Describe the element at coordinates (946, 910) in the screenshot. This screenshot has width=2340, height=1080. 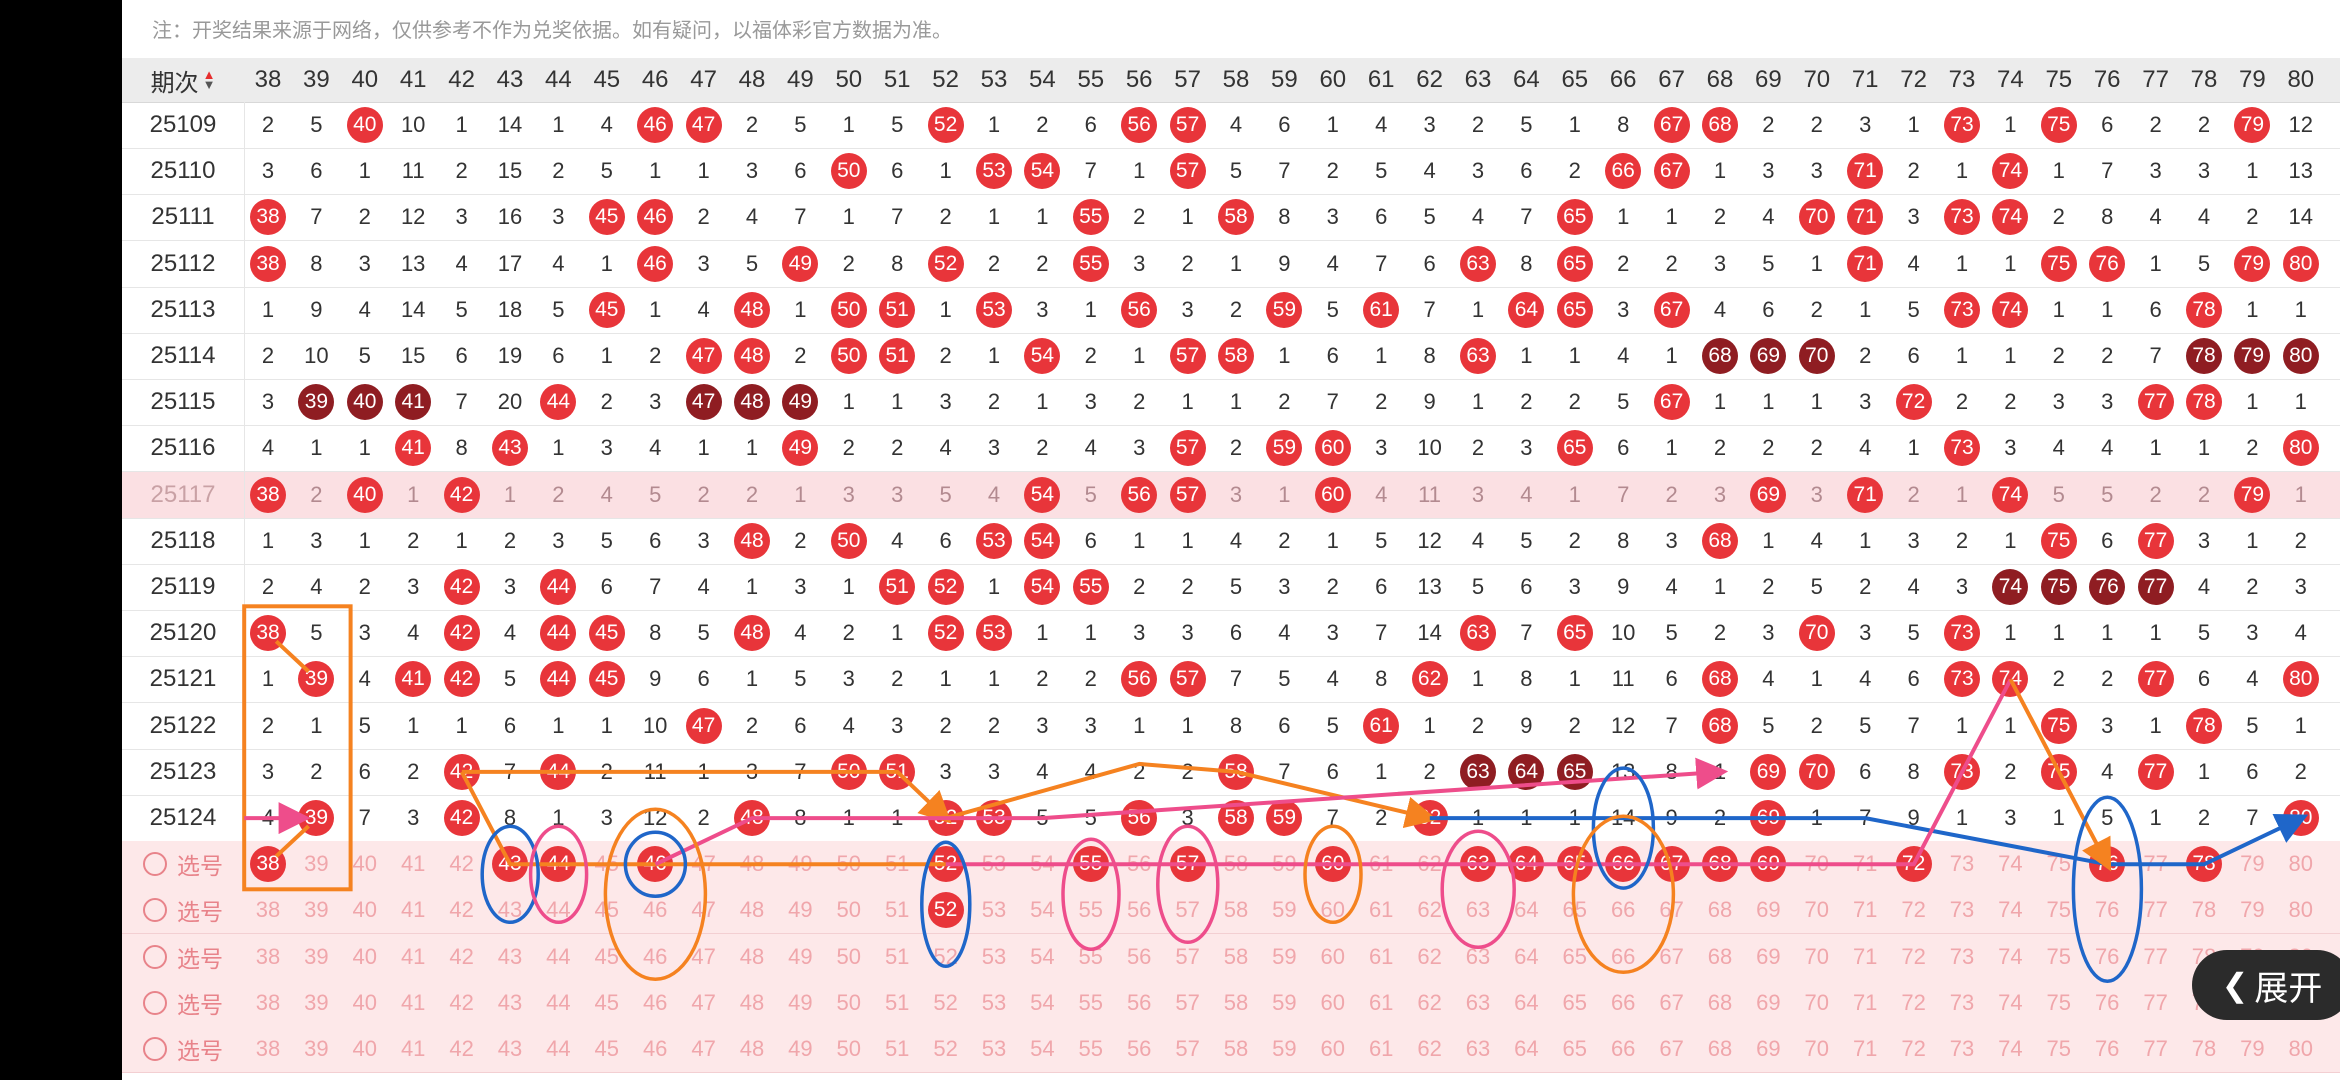
I see `picked-cell: 52` at that location.